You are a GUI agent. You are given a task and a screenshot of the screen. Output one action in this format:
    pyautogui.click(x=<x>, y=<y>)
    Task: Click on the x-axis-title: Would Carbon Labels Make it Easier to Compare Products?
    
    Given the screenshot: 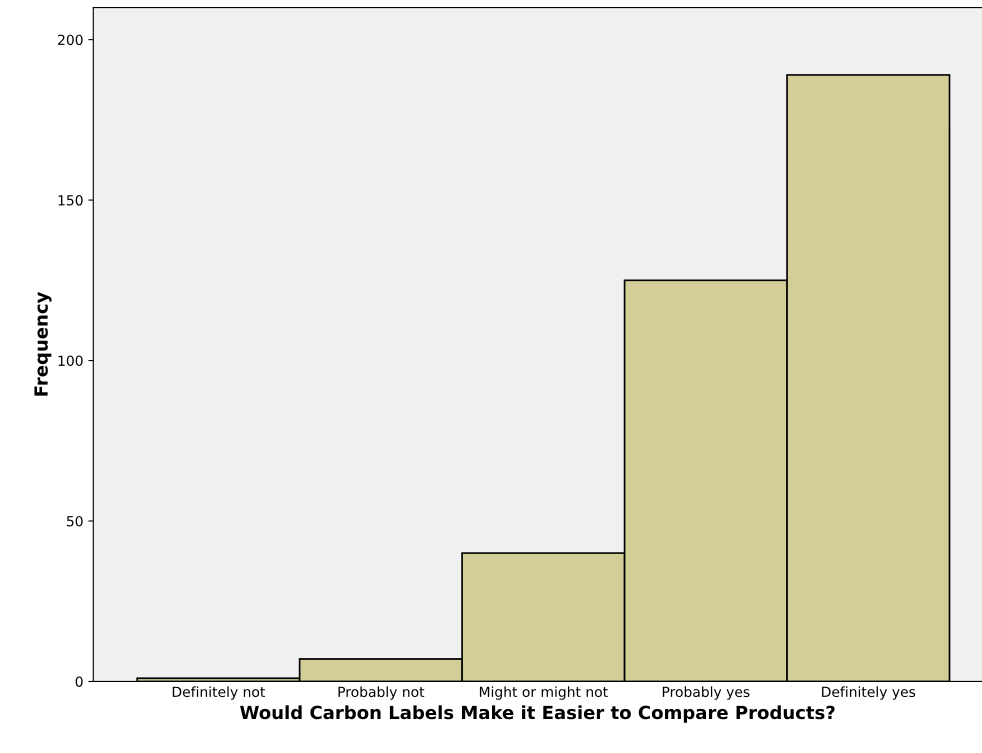 What is the action you would take?
    pyautogui.click(x=537, y=714)
    